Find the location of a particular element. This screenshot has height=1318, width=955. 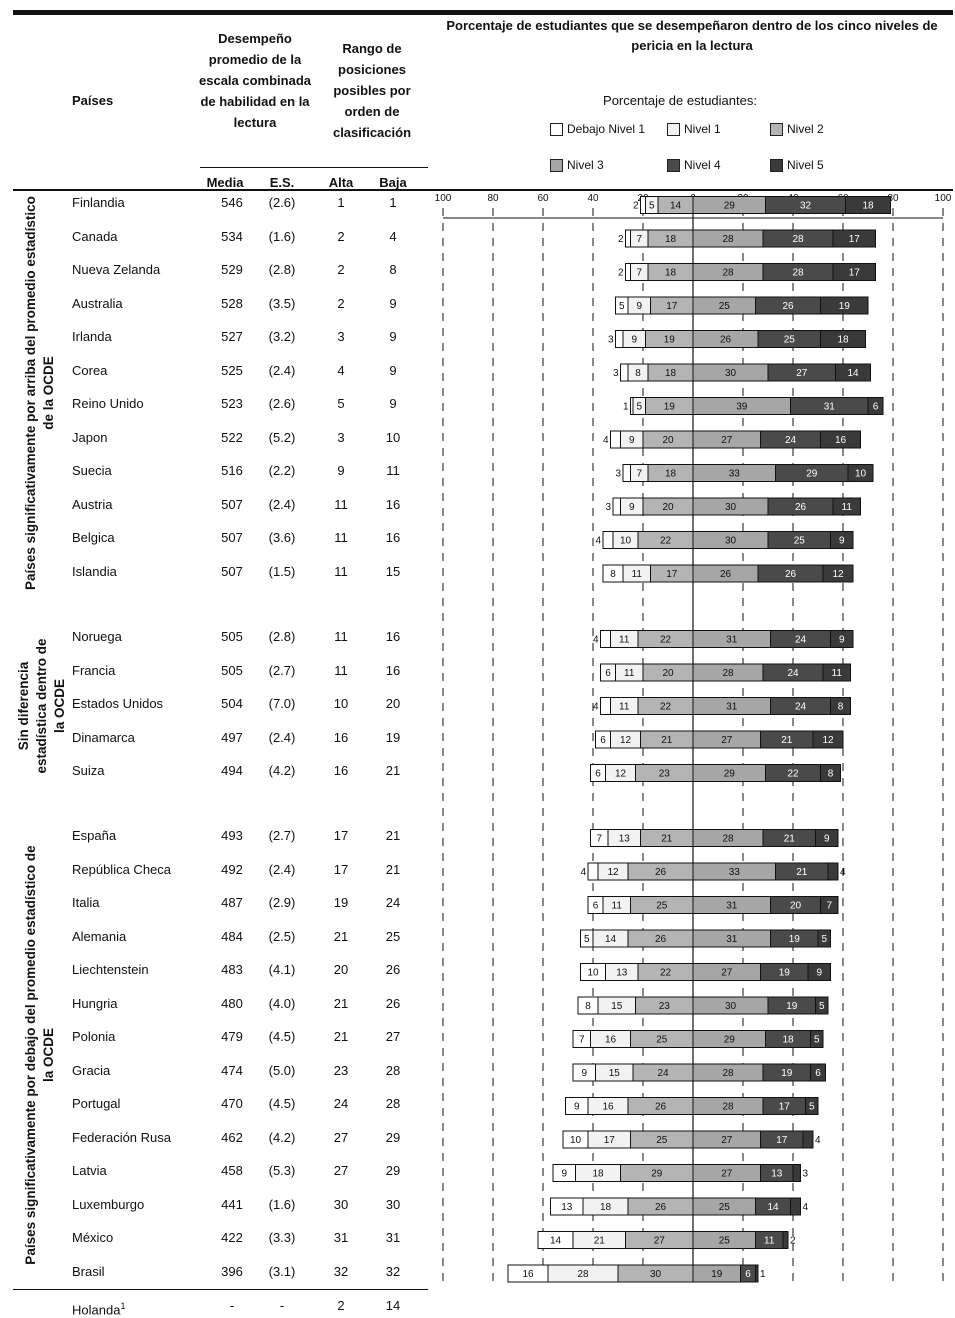

table-cell-media: 484 is located at coordinates (232, 936).